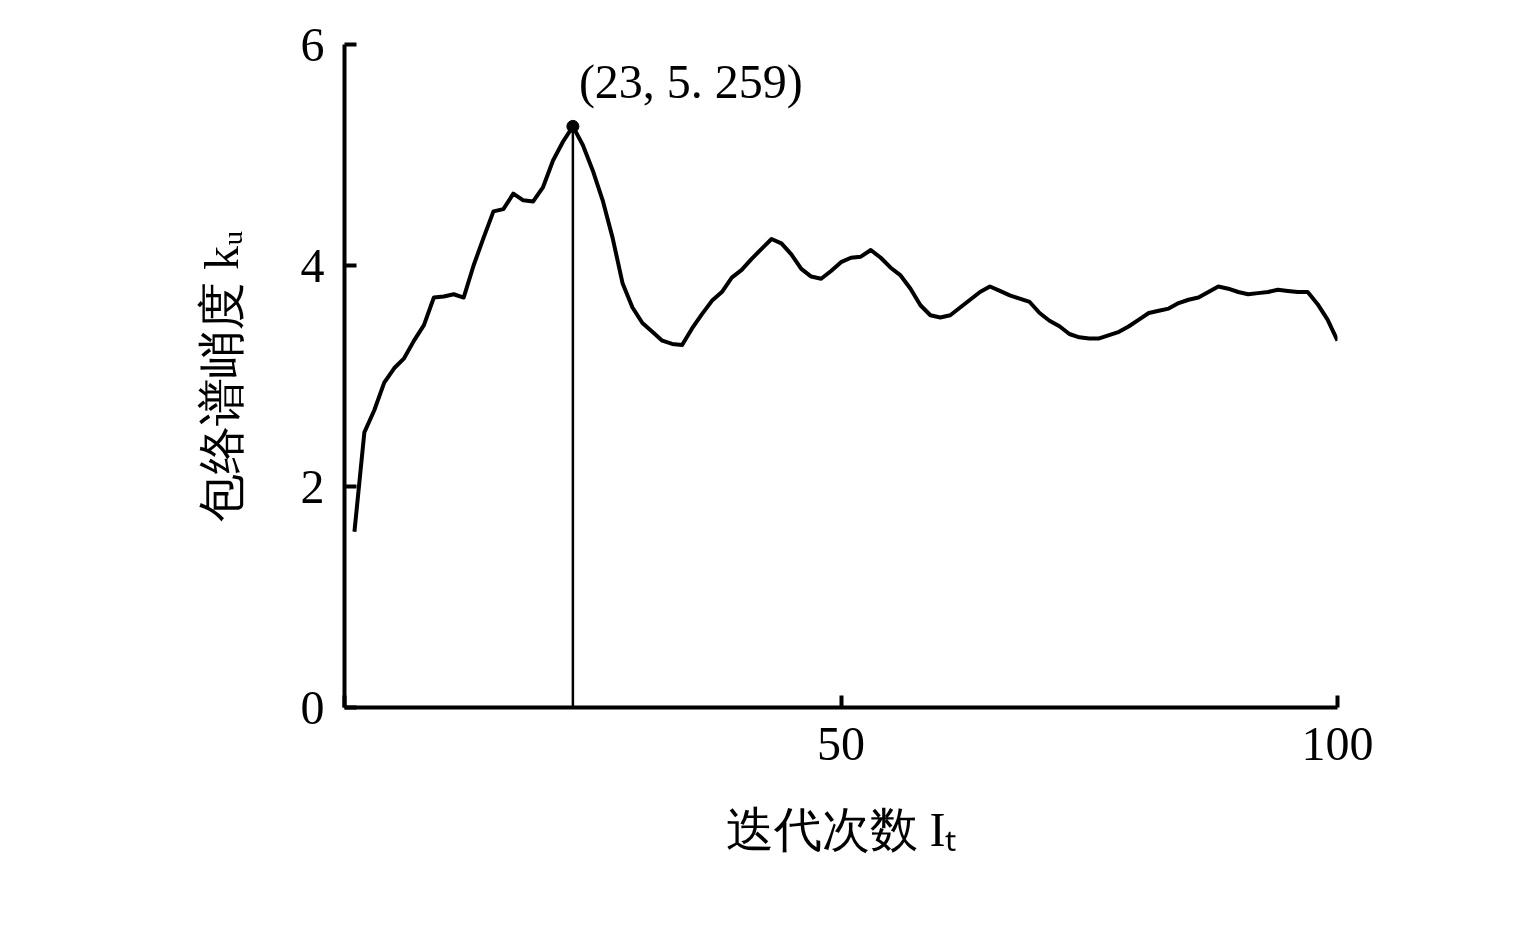  I want to click on annotation: (23, 5. 259), so click(690, 82).